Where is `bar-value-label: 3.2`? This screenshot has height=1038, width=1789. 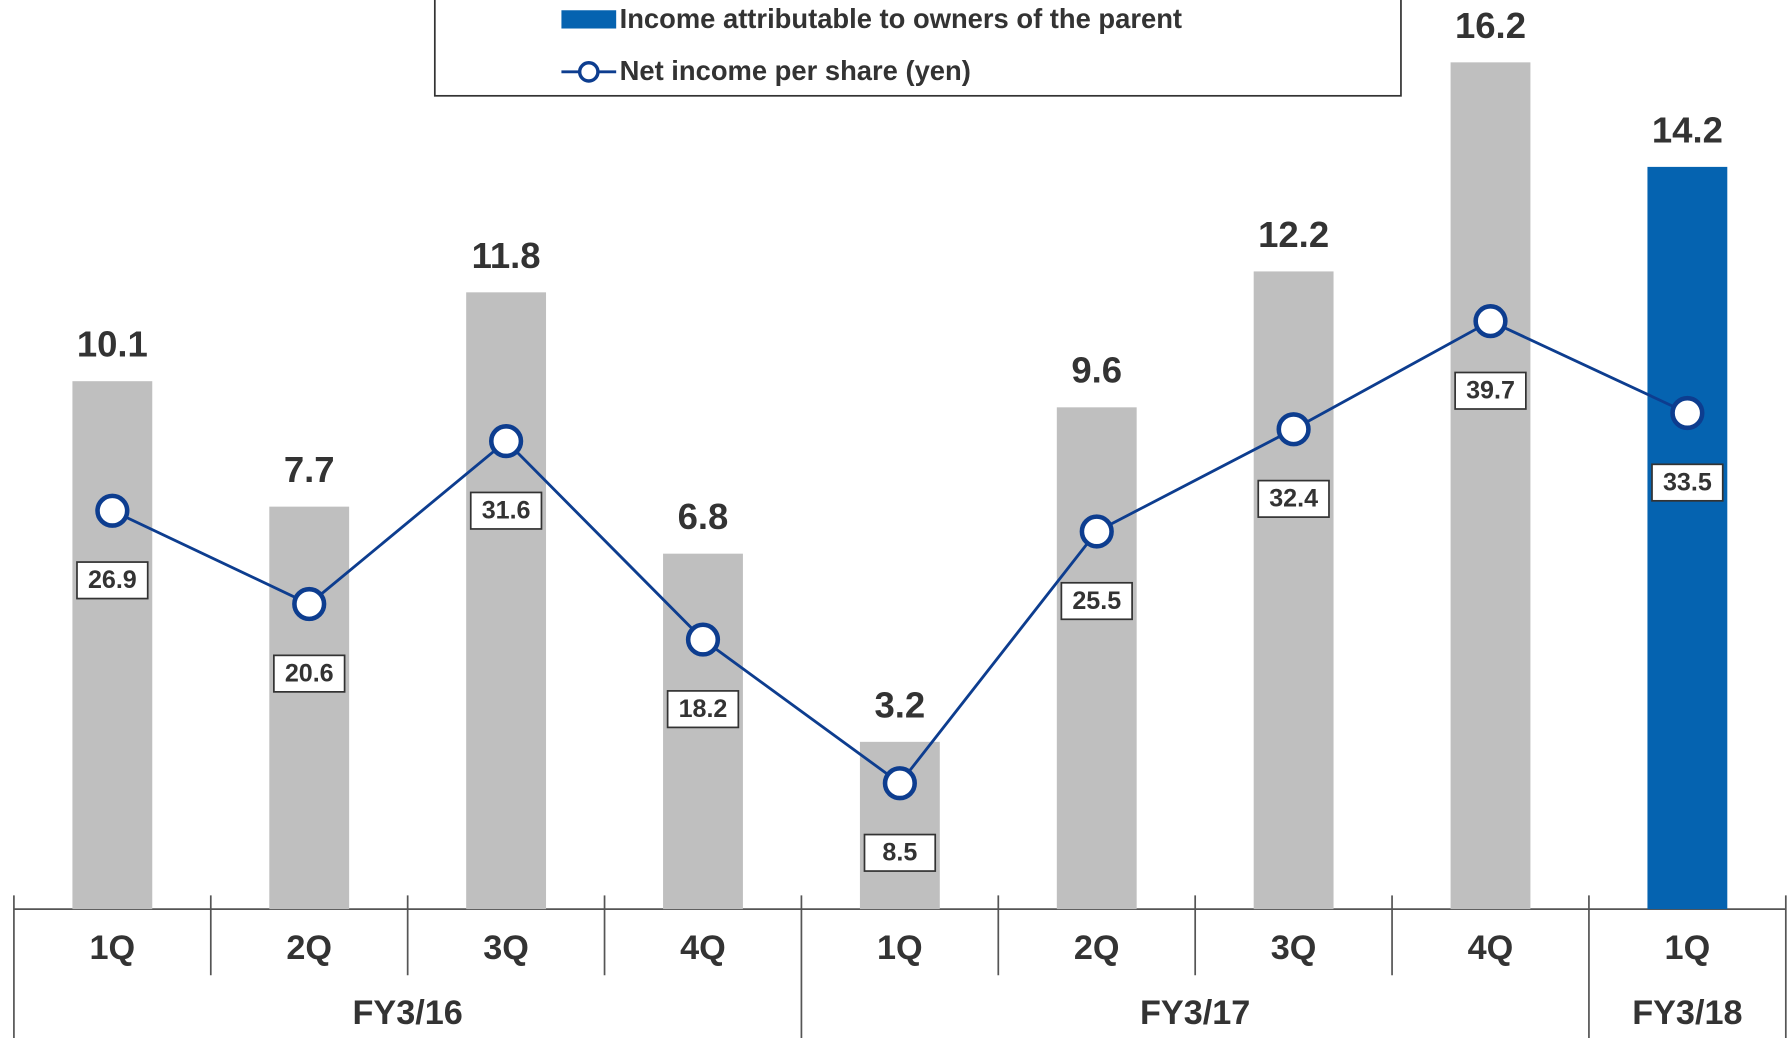 bar-value-label: 3.2 is located at coordinates (899, 704).